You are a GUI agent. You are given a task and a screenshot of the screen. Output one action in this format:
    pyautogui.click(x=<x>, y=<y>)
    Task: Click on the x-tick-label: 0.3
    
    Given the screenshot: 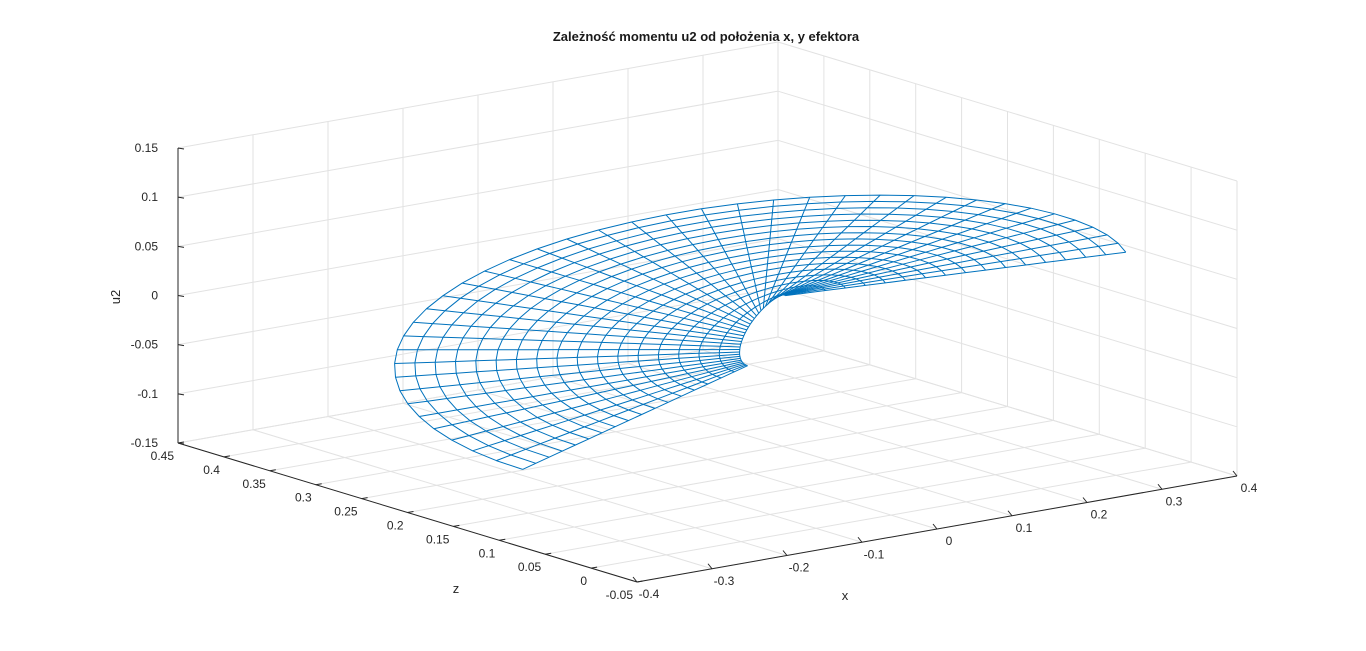 What is the action you would take?
    pyautogui.click(x=1174, y=501)
    